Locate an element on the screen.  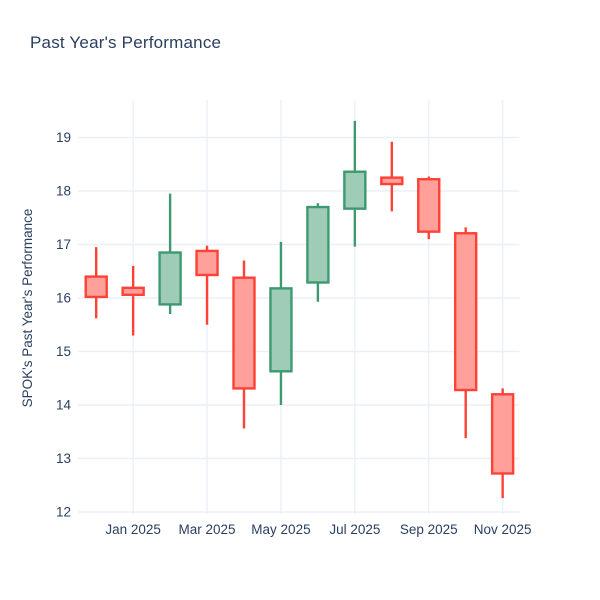
candle-sep-2025 is located at coordinates (429, 208).